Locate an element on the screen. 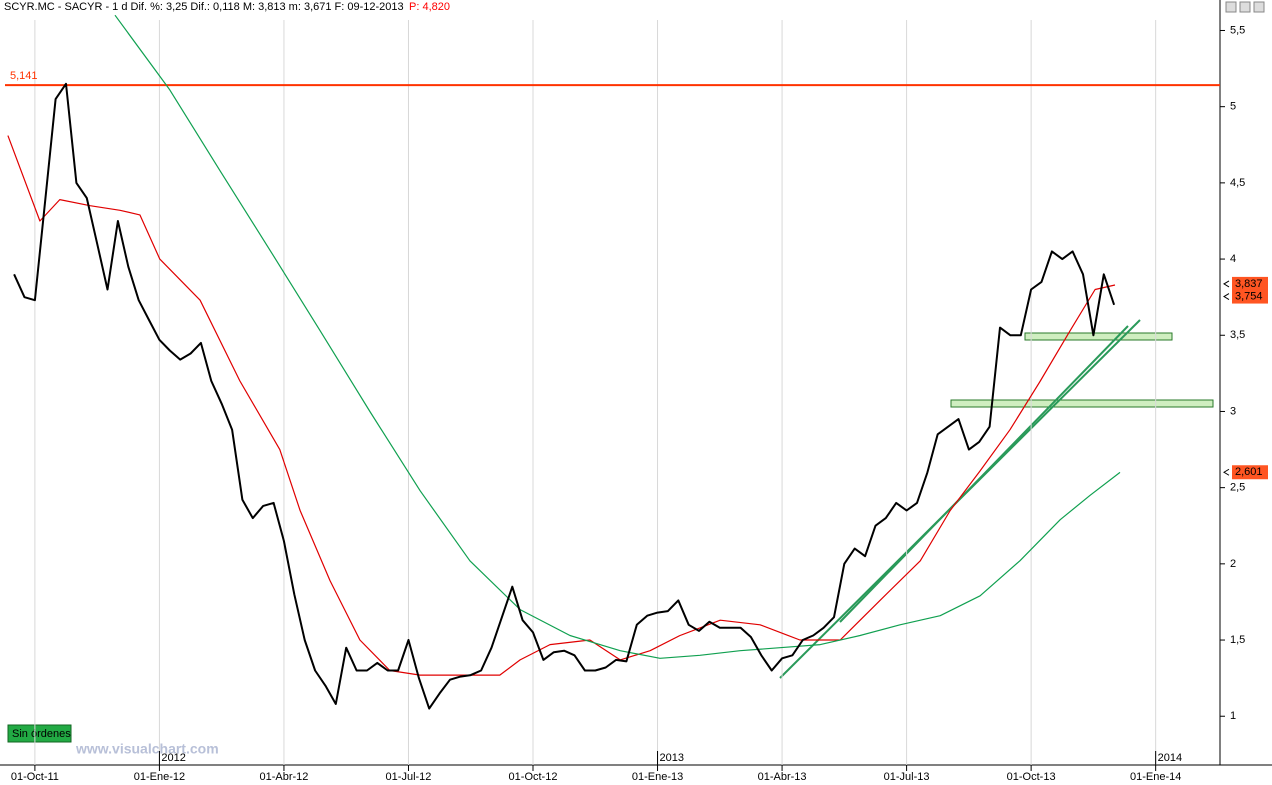 Image resolution: width=1272 pixels, height=785 pixels. x-tick-label: 01-Abr-13 is located at coordinates (782, 777).